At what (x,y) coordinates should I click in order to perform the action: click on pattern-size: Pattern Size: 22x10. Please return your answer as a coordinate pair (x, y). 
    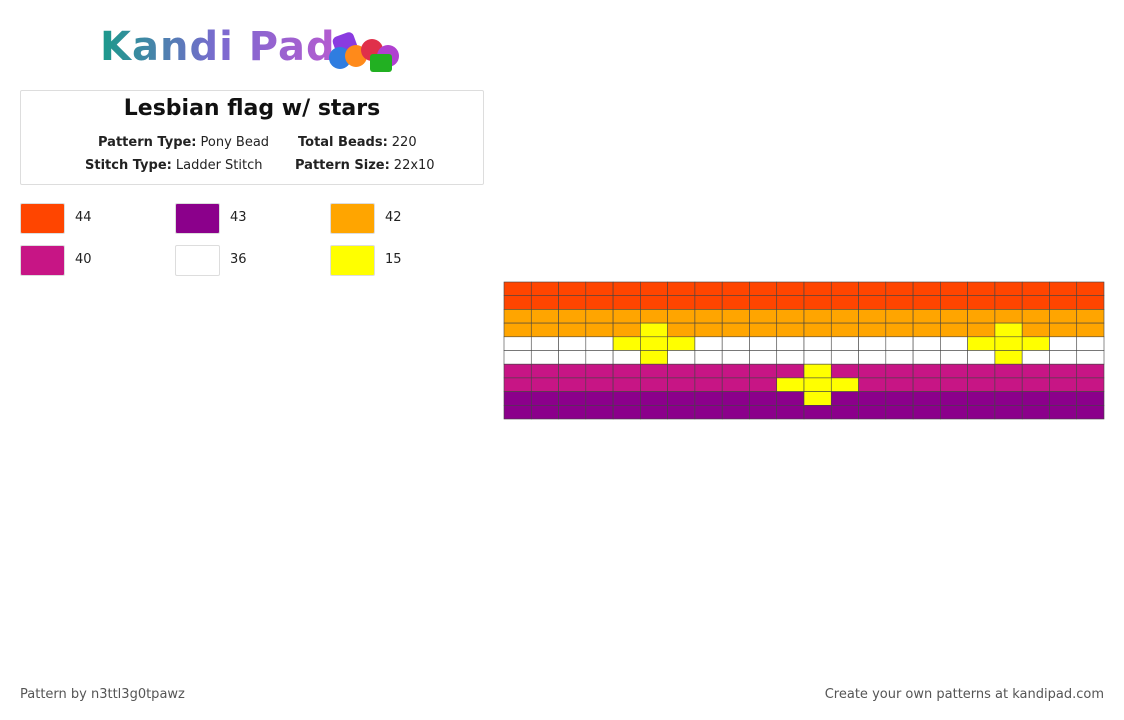
    Looking at the image, I should click on (365, 165).